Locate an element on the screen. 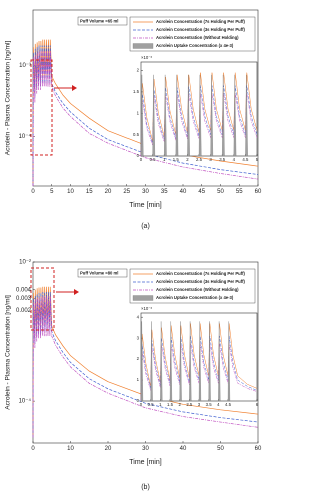 This screenshot has width=320, height=500. caption: (b) is located at coordinates (145, 487).